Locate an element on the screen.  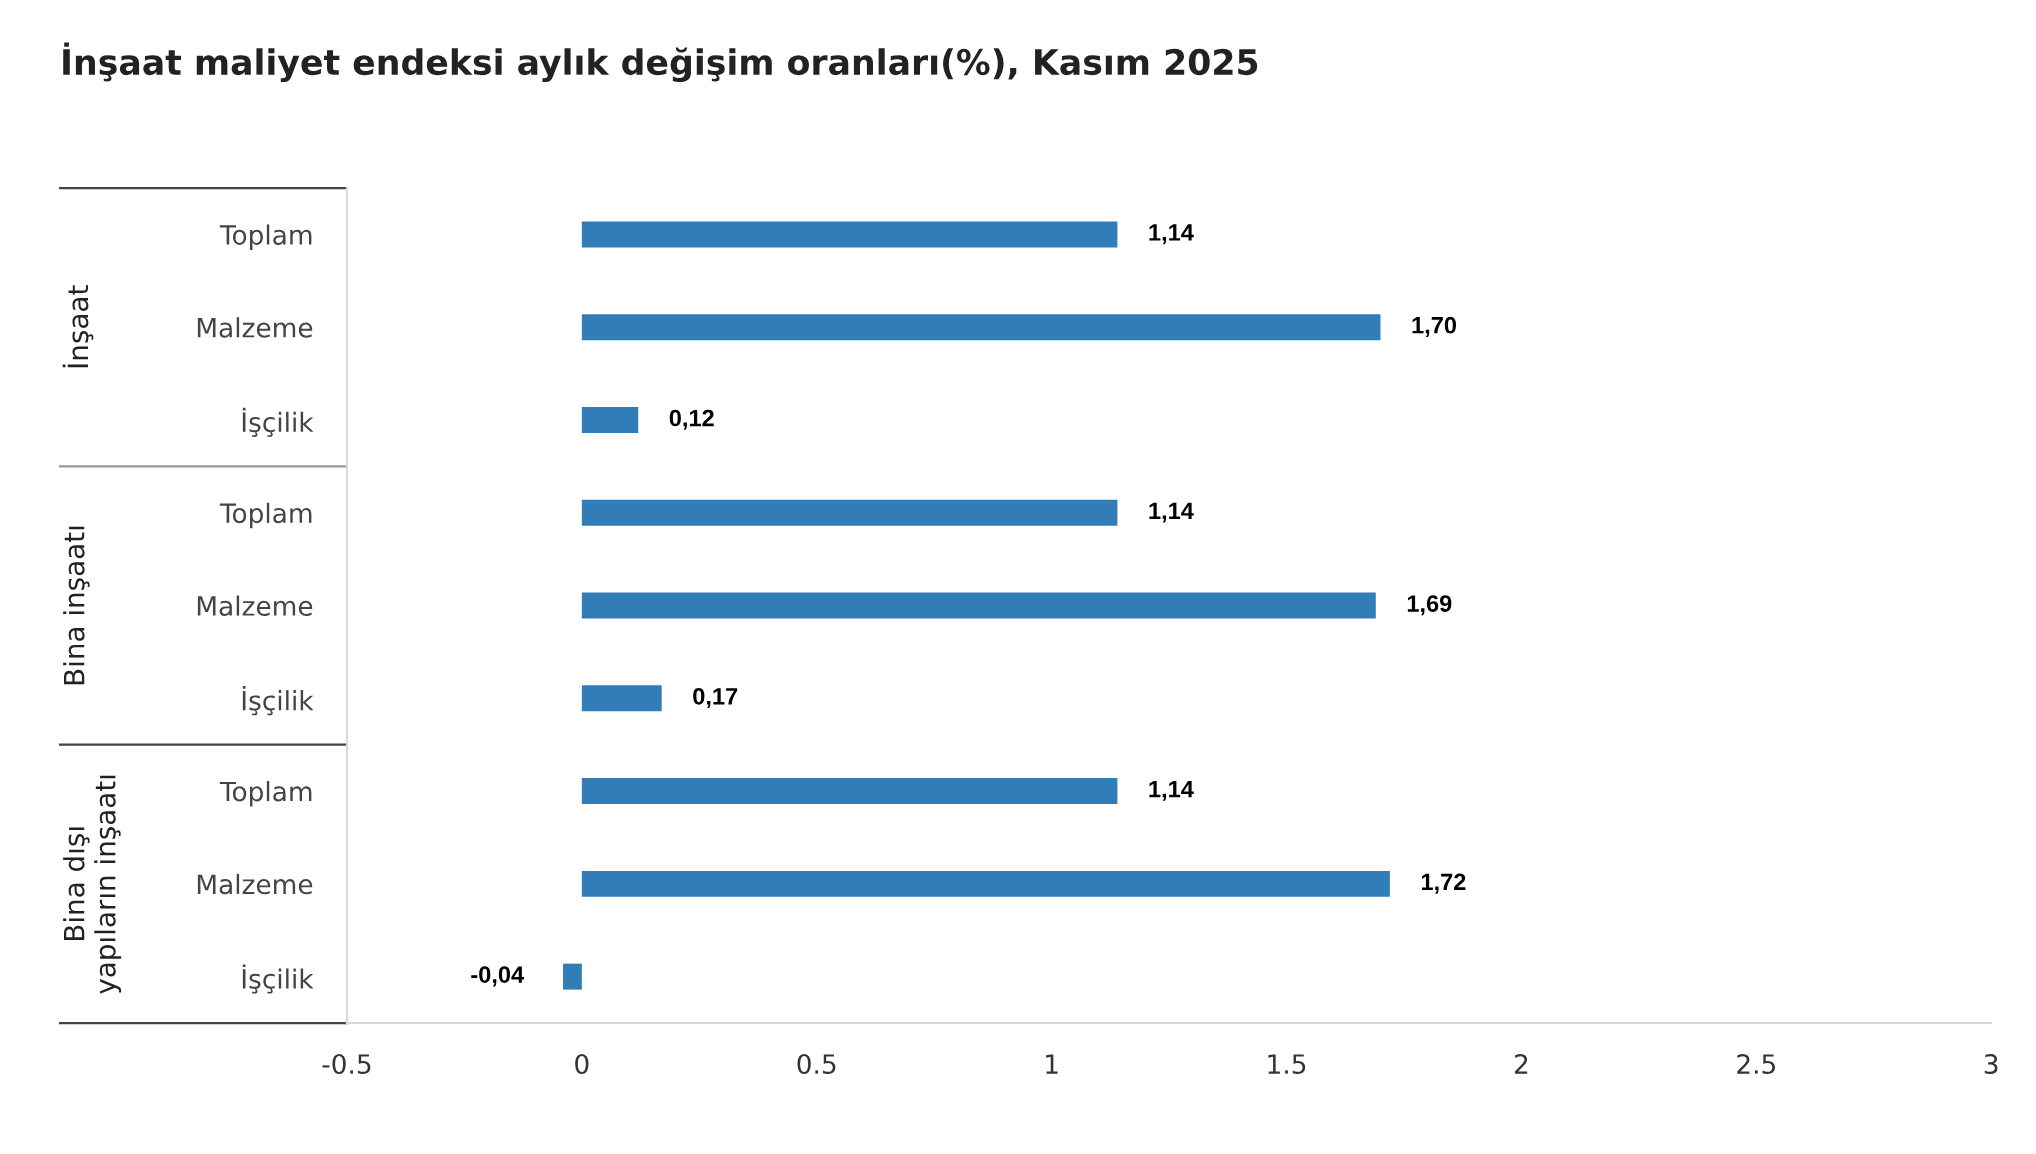
x-tick-label: 2.5 is located at coordinates (1756, 1064).